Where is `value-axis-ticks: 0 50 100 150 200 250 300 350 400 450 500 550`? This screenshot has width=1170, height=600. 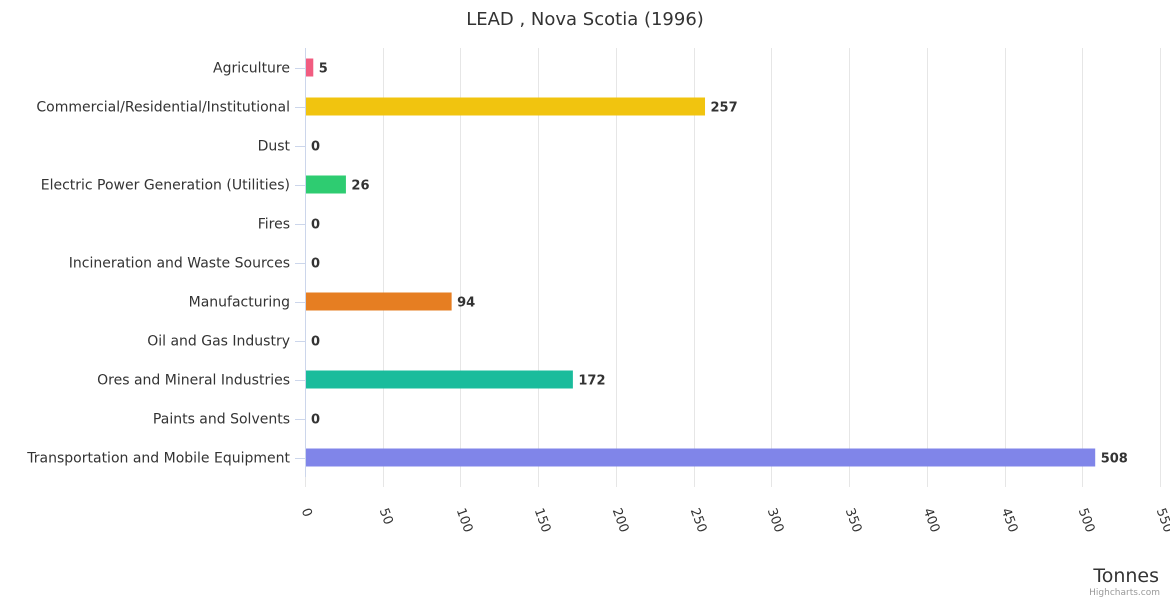
value-axis-ticks: 0 50 100 150 200 250 300 350 400 450 500 550 is located at coordinates (734, 506).